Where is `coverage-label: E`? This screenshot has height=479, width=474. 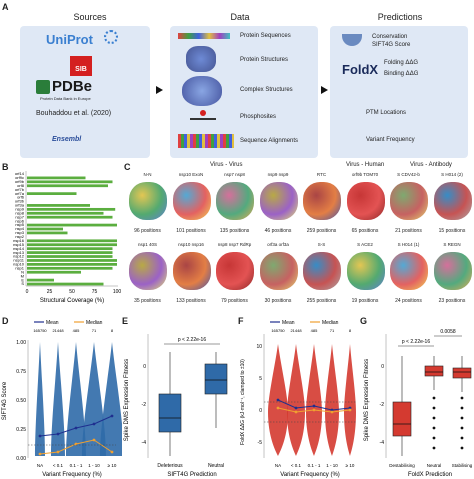
coverage-label: E is located at coordinates (22, 279).